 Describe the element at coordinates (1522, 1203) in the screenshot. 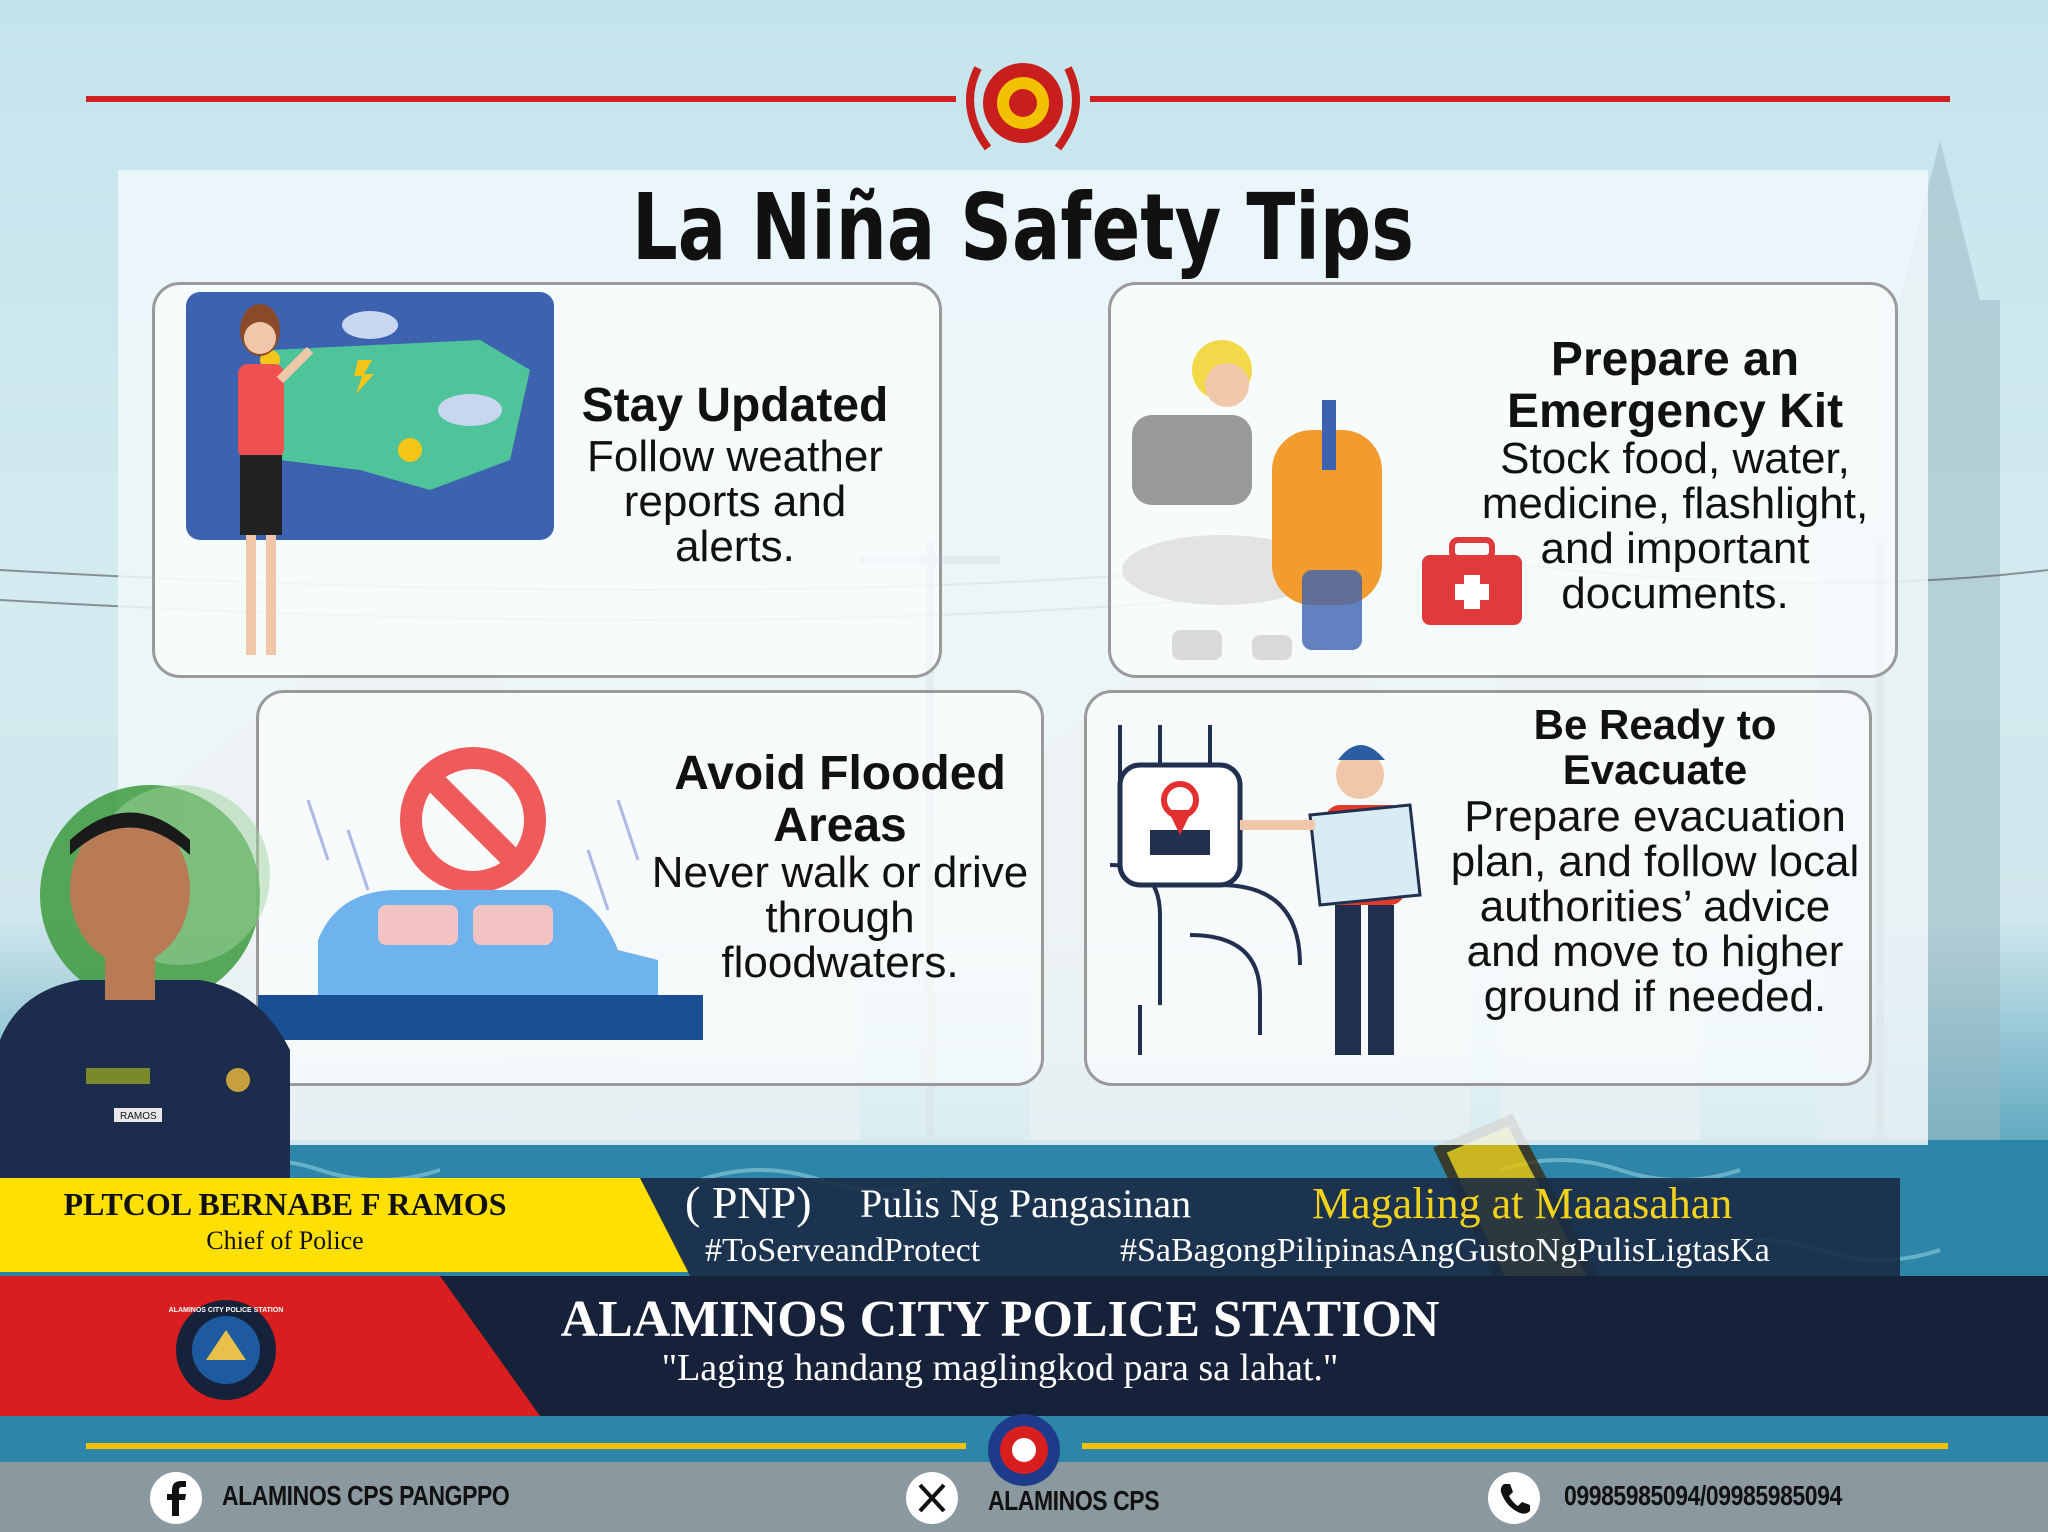

I see `slogan-motto: Magaling at Maaasahan` at that location.